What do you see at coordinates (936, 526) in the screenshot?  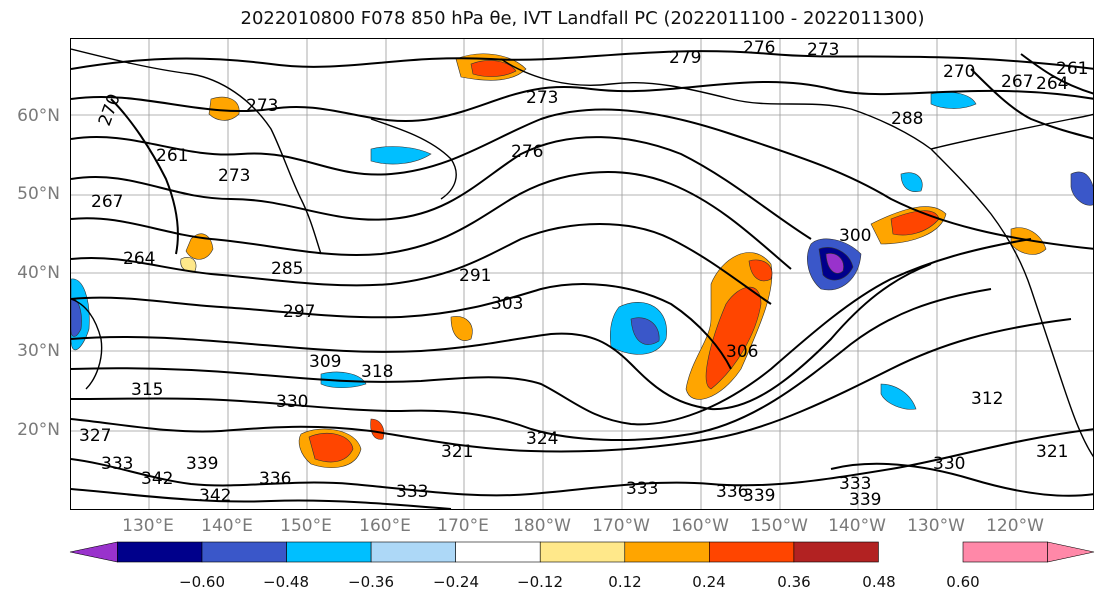 I see `lon-label-130w: 130°W` at bounding box center [936, 526].